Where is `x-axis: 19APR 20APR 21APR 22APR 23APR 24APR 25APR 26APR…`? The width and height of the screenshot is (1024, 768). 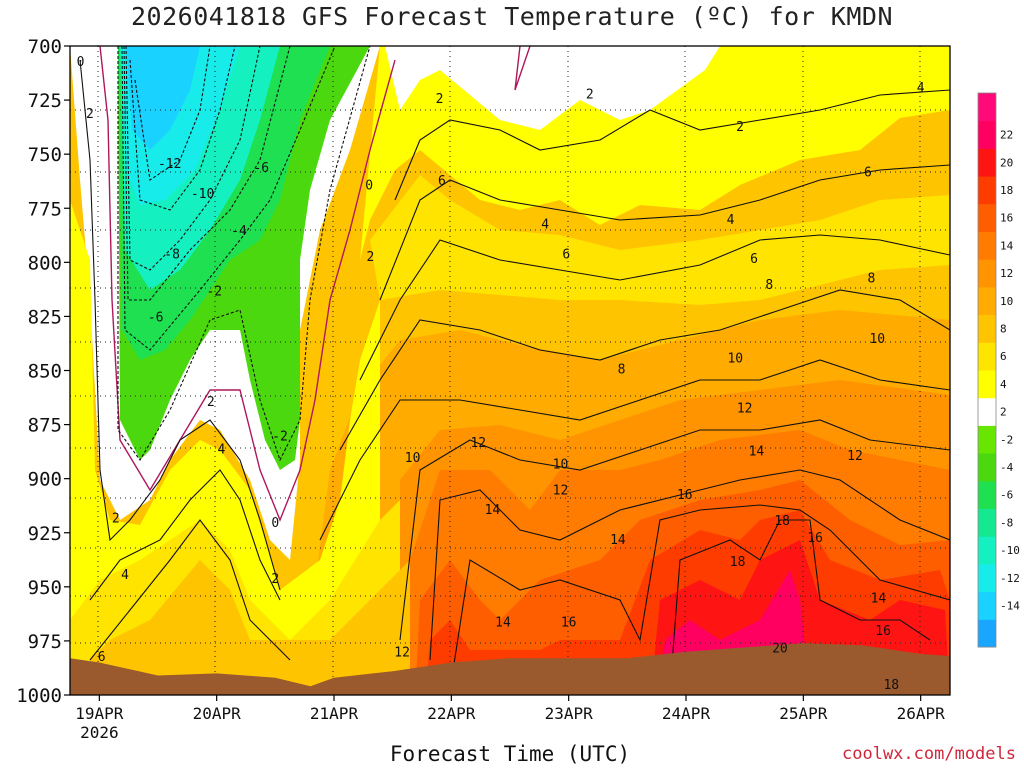 x-axis: 19APR 20APR 21APR 22APR 23APR 24APR 25APR 26APR… is located at coordinates (510, 718).